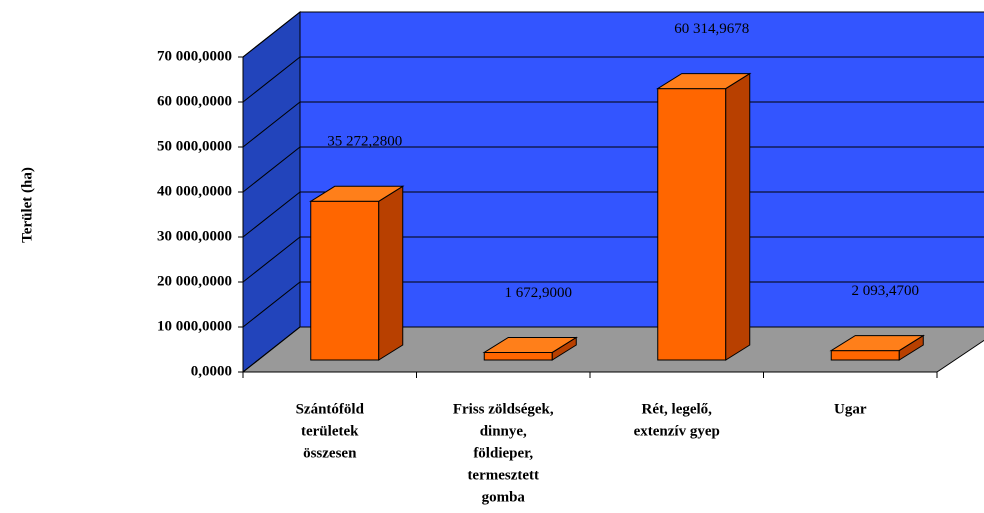 The image size is (984, 513). What do you see at coordinates (27, 205) in the screenshot?
I see `y-axis-title: Terület (ha)` at bounding box center [27, 205].